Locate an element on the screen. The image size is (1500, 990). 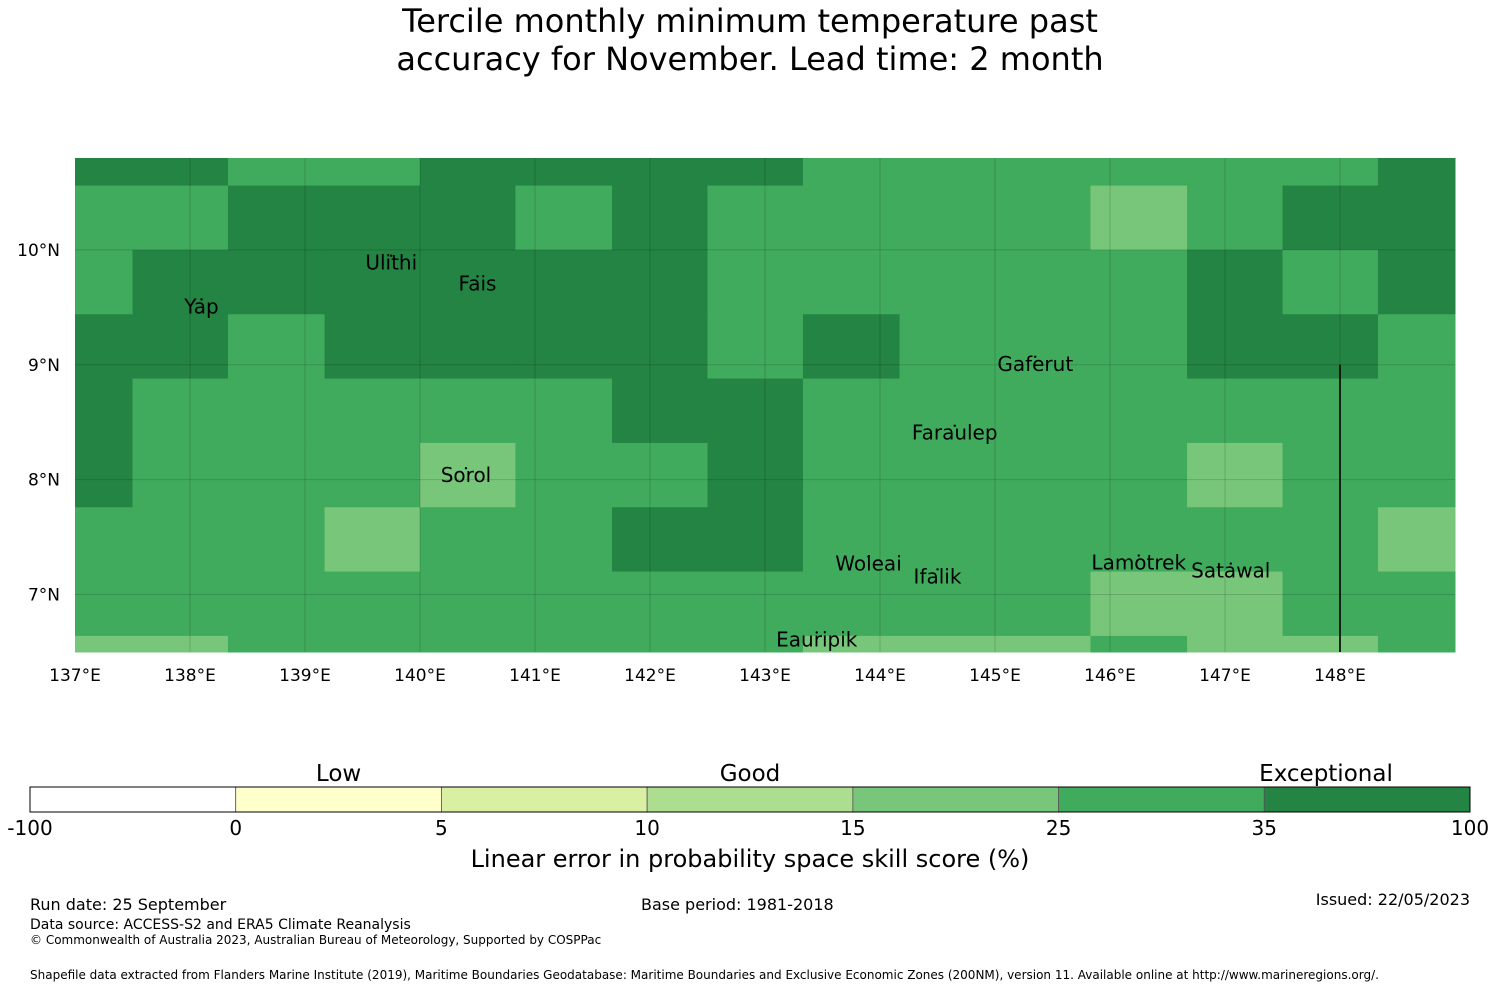
colorbar-tick-label: 35 is located at coordinates (1264, 828).